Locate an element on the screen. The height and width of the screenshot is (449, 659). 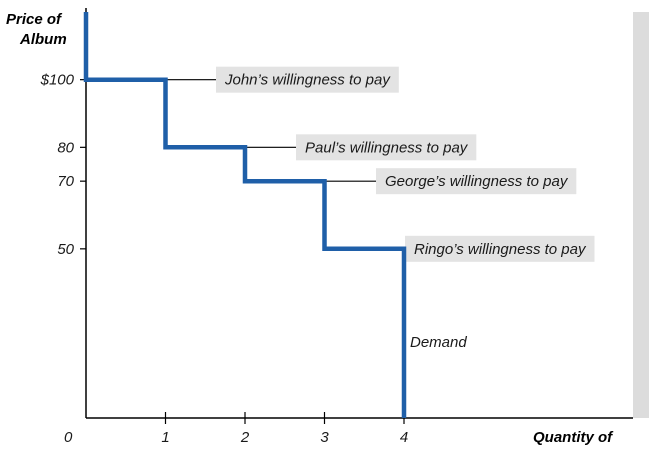
willingness-label: Paul’s willingness to pay is located at coordinates (386, 147).